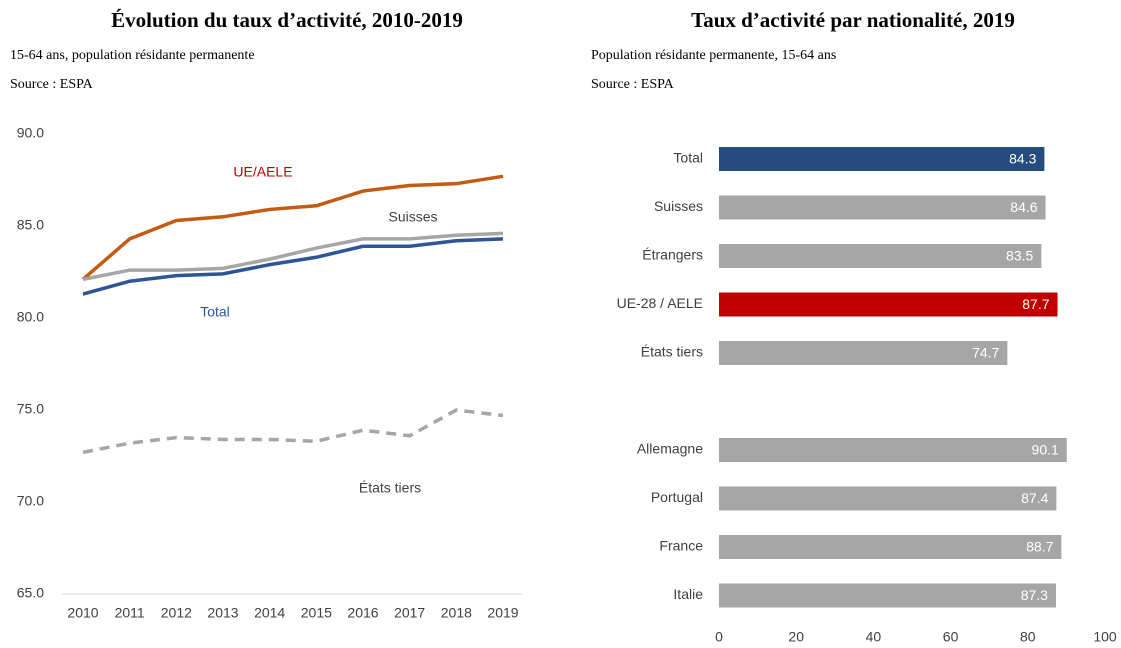 Image resolution: width=1121 pixels, height=648 pixels. Describe the element at coordinates (719, 637) in the screenshot. I see `x-tick-label: 0` at that location.